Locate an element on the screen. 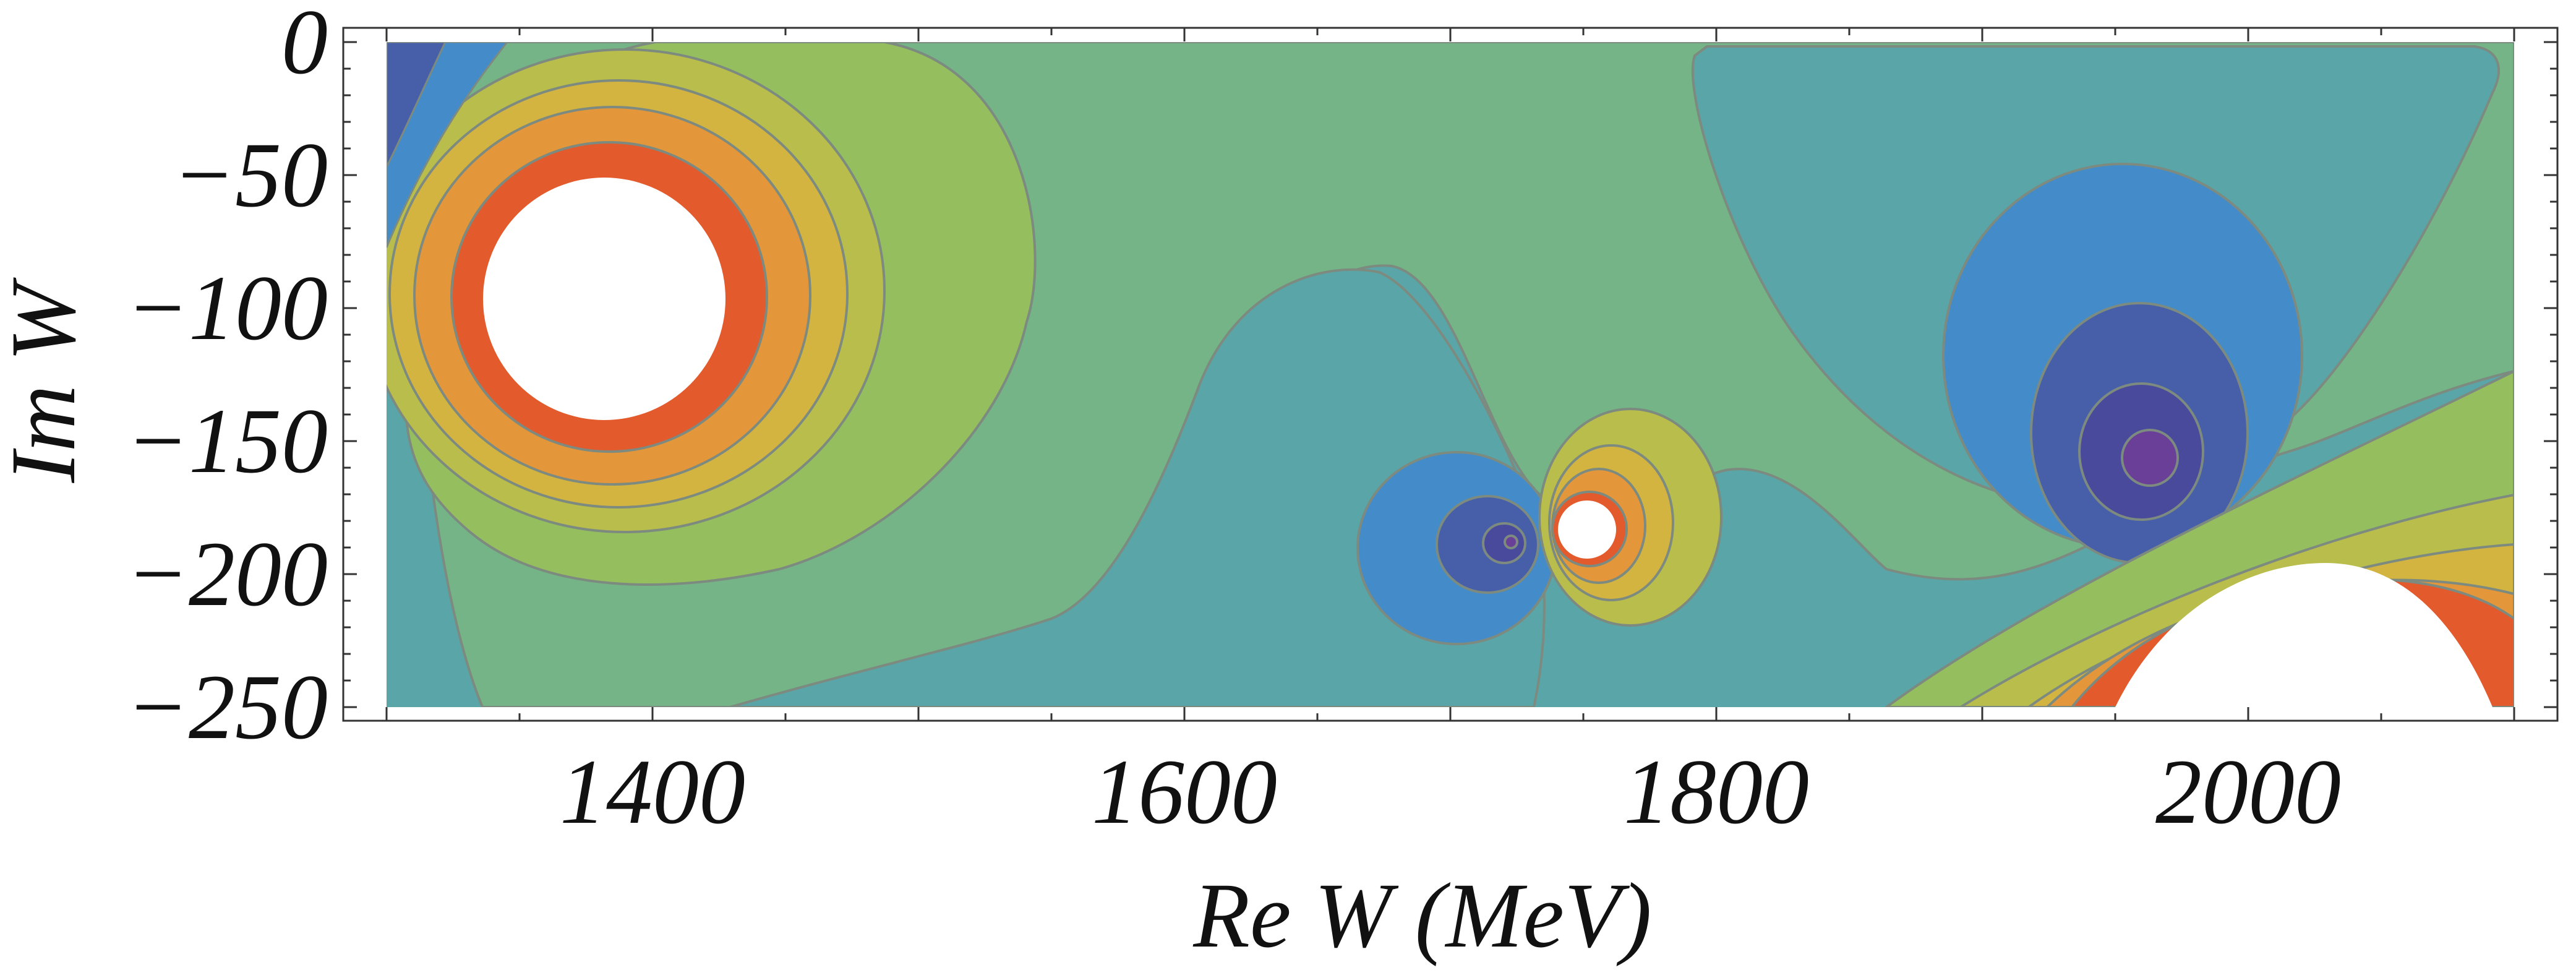  pole-lower-right-blank is located at coordinates (2304, 635).